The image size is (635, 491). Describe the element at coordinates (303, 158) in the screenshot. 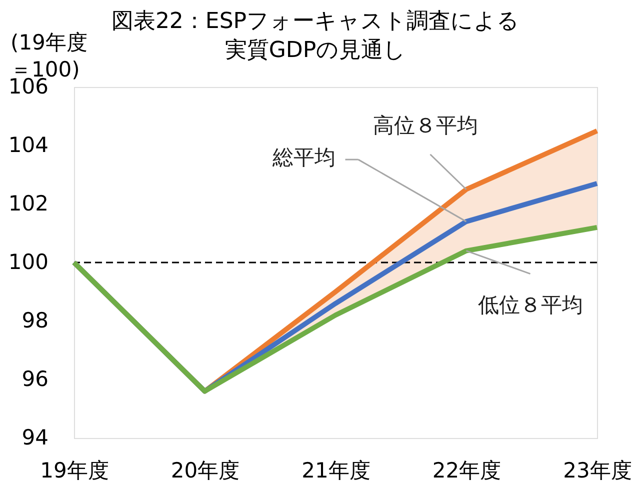

I see `text: 総平均` at that location.